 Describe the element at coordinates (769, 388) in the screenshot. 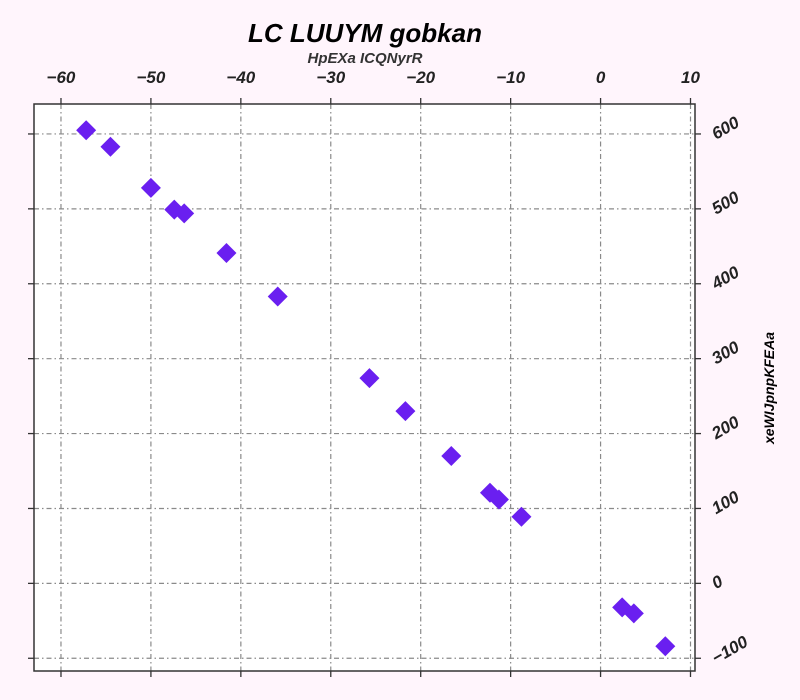

I see `y-axis-label: xeWIJpnpKFEAa` at that location.